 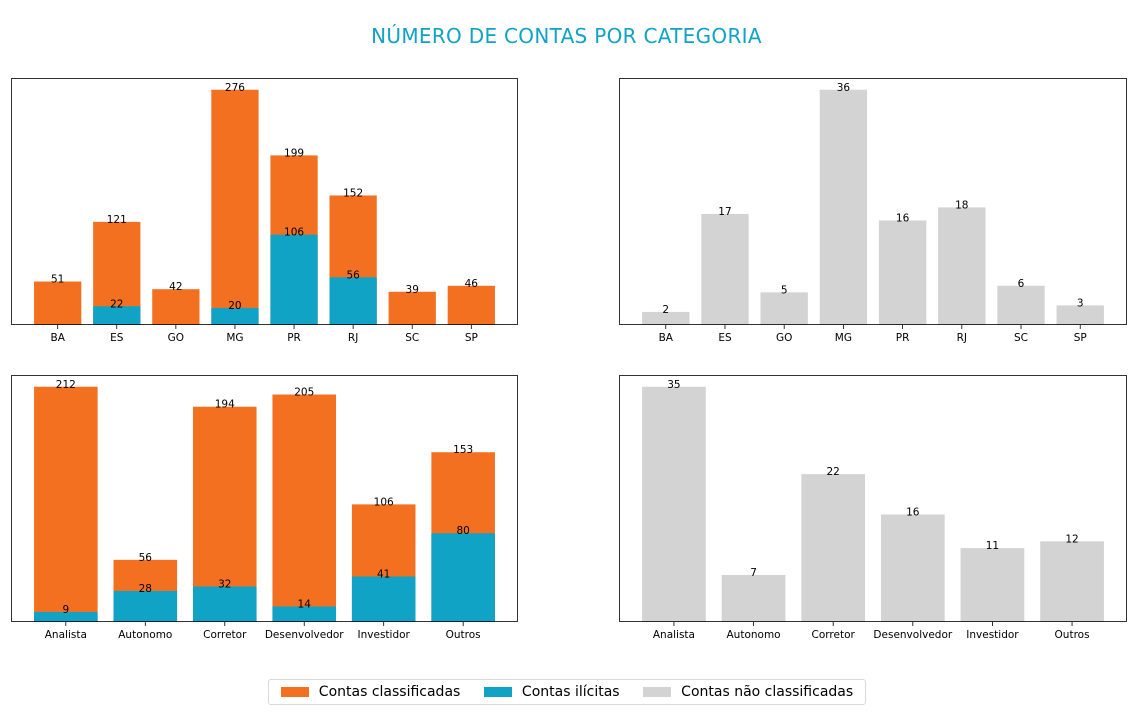 What do you see at coordinates (724, 212) in the screenshot?
I see `data-label-contas-nao-classificadas-es: 17` at bounding box center [724, 212].